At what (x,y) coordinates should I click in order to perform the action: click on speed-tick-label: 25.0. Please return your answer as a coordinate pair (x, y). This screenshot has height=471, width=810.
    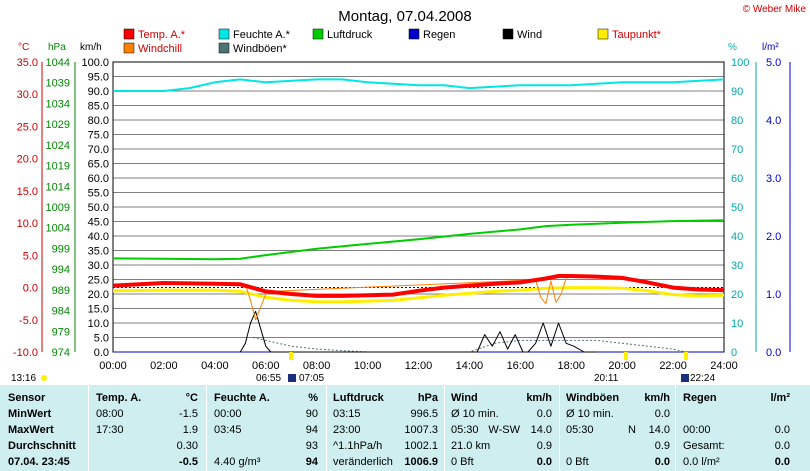
    Looking at the image, I should click on (98, 281).